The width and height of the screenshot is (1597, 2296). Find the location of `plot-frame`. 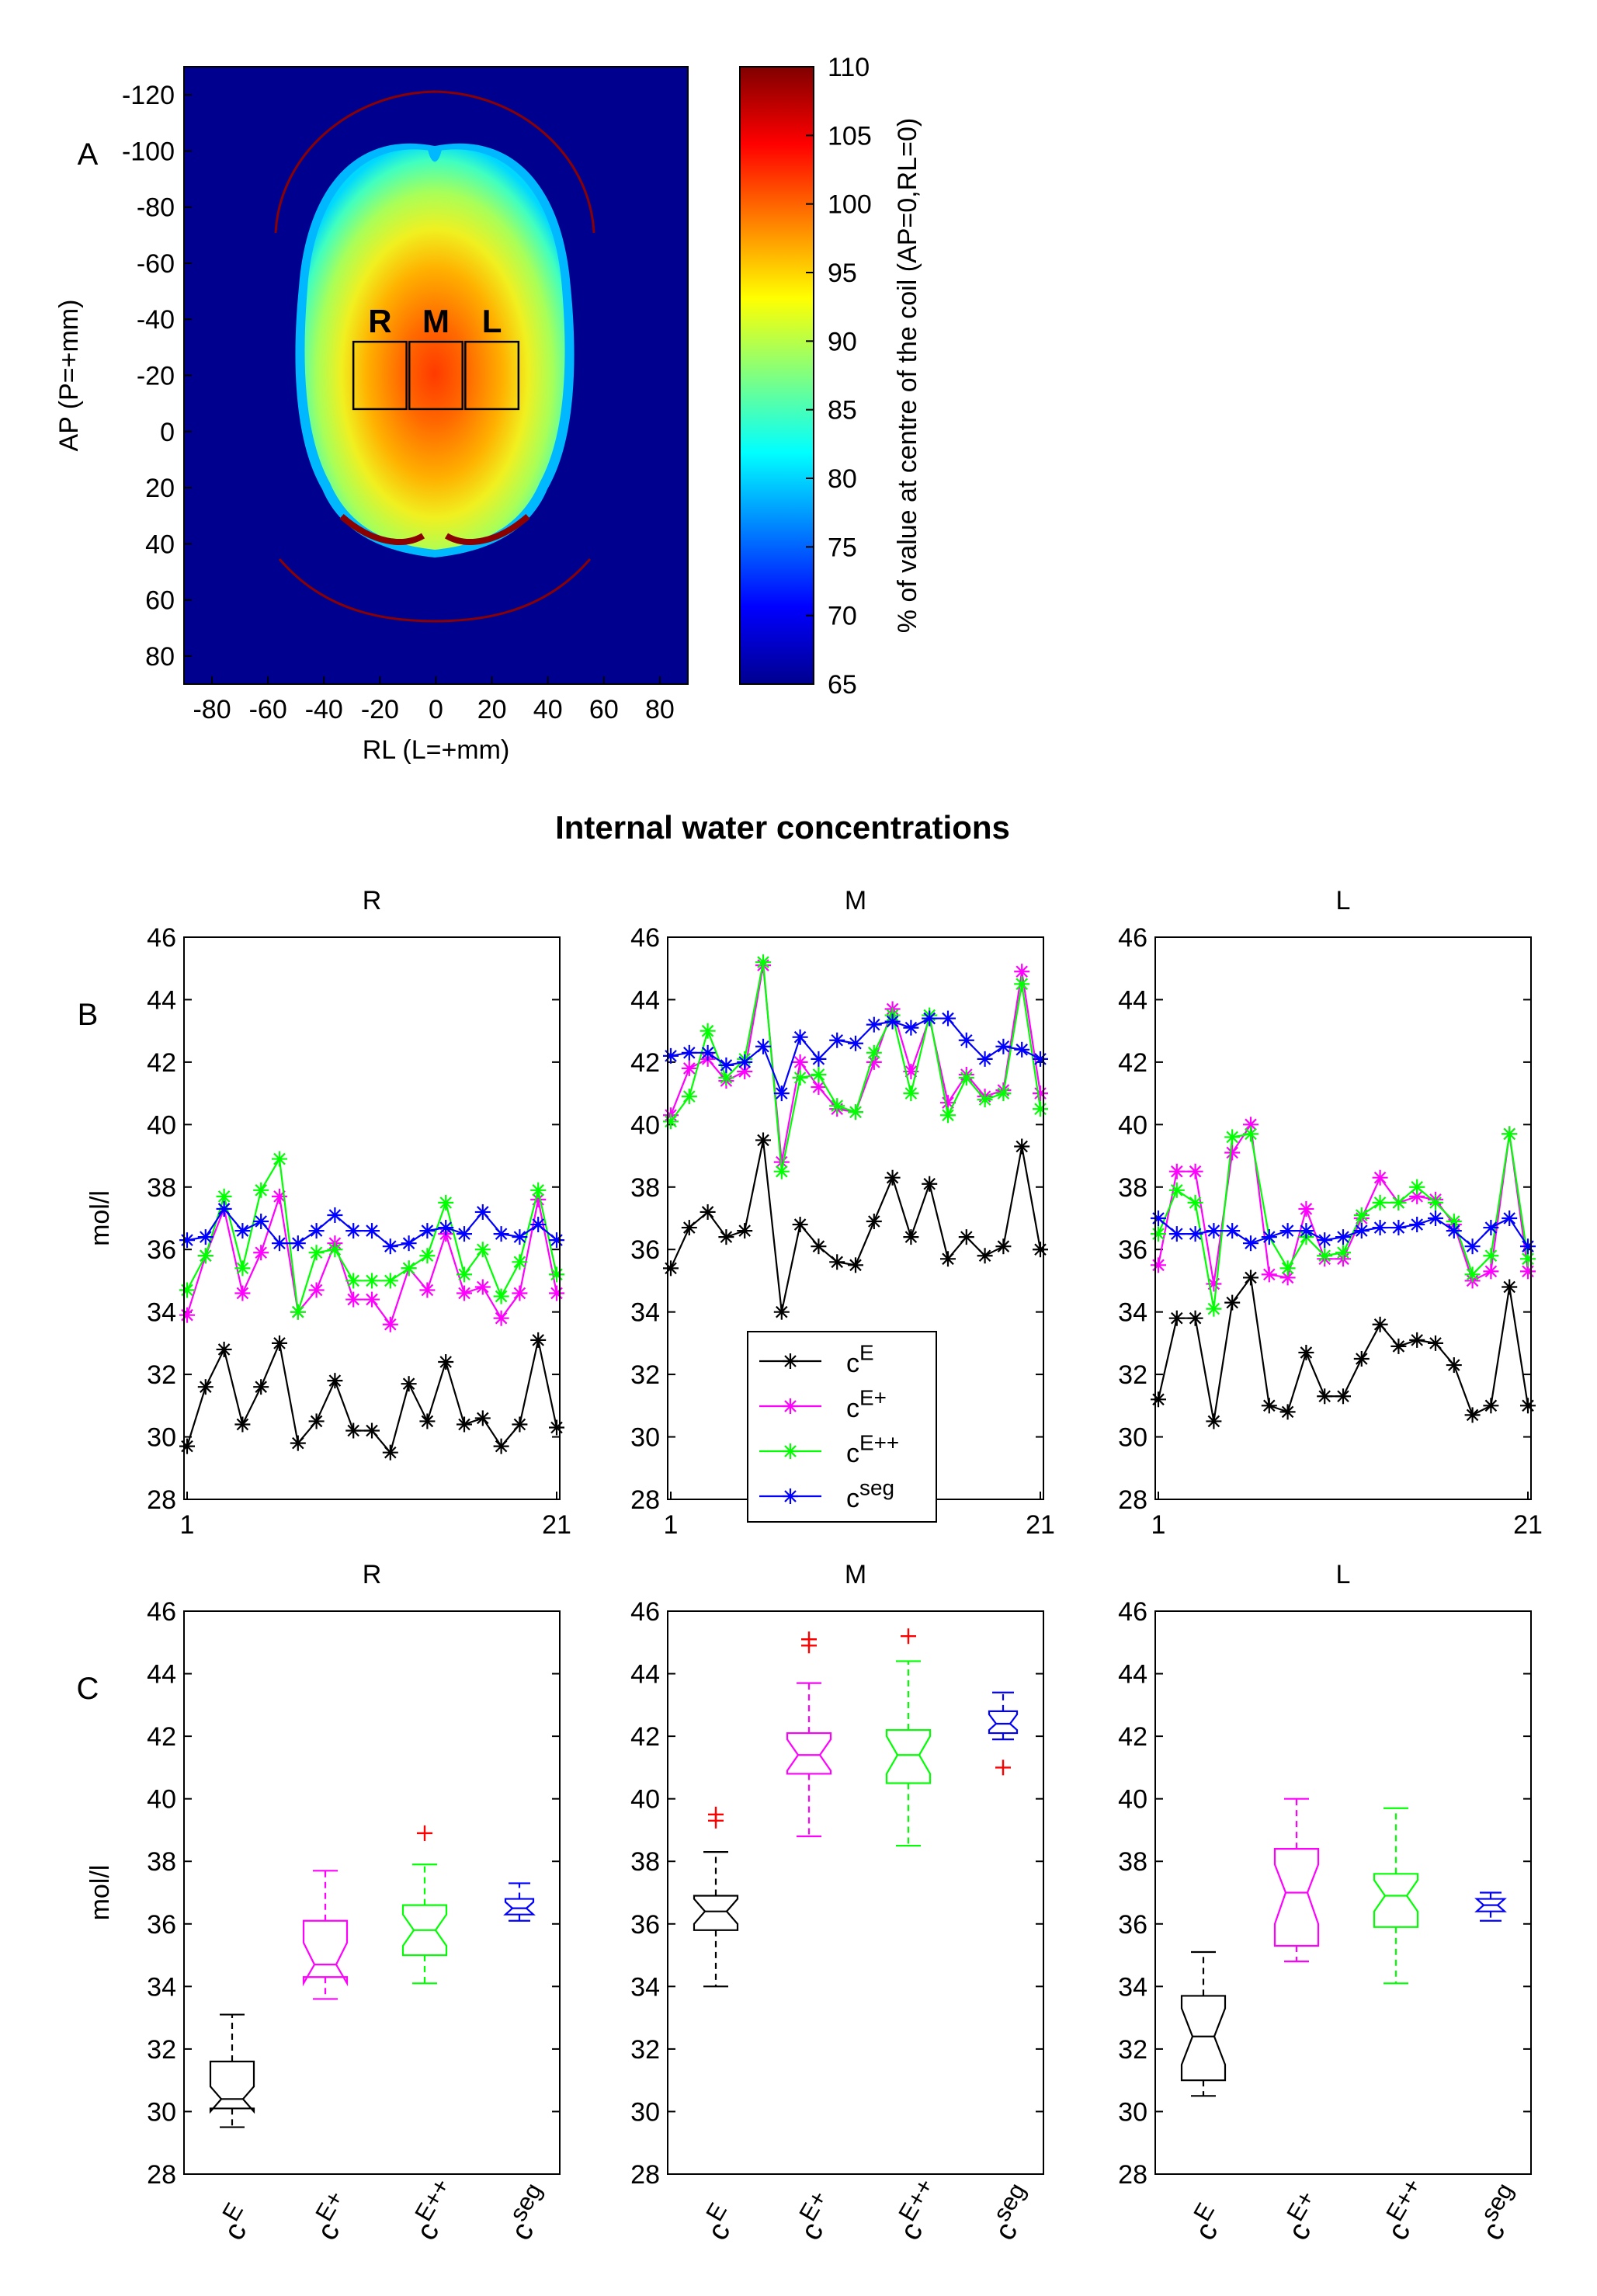

plot-frame is located at coordinates (372, 1892).